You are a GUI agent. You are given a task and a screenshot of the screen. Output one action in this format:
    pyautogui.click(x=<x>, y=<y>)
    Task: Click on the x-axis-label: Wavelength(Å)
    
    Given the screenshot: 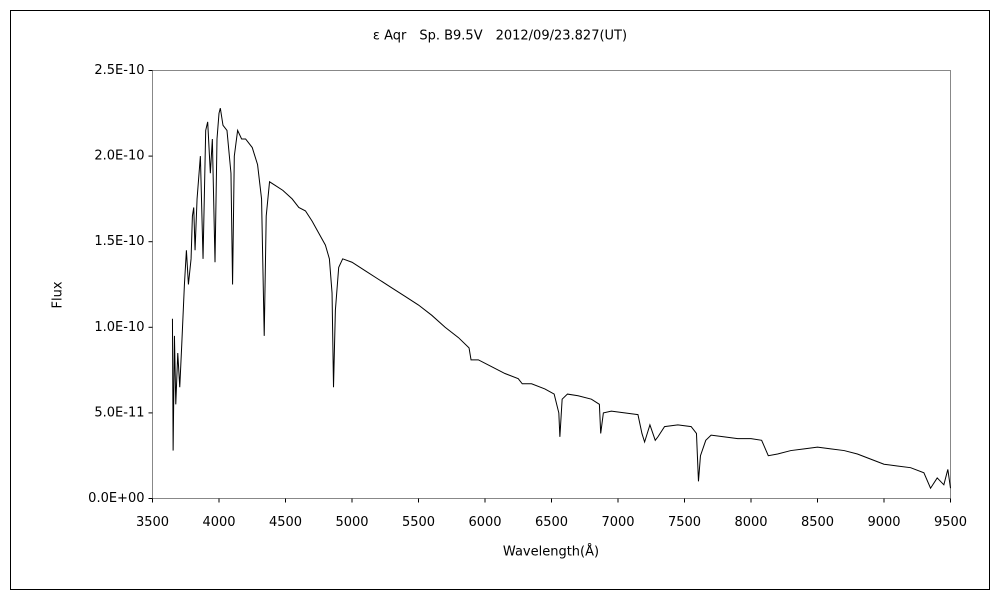 What is the action you would take?
    pyautogui.click(x=551, y=552)
    